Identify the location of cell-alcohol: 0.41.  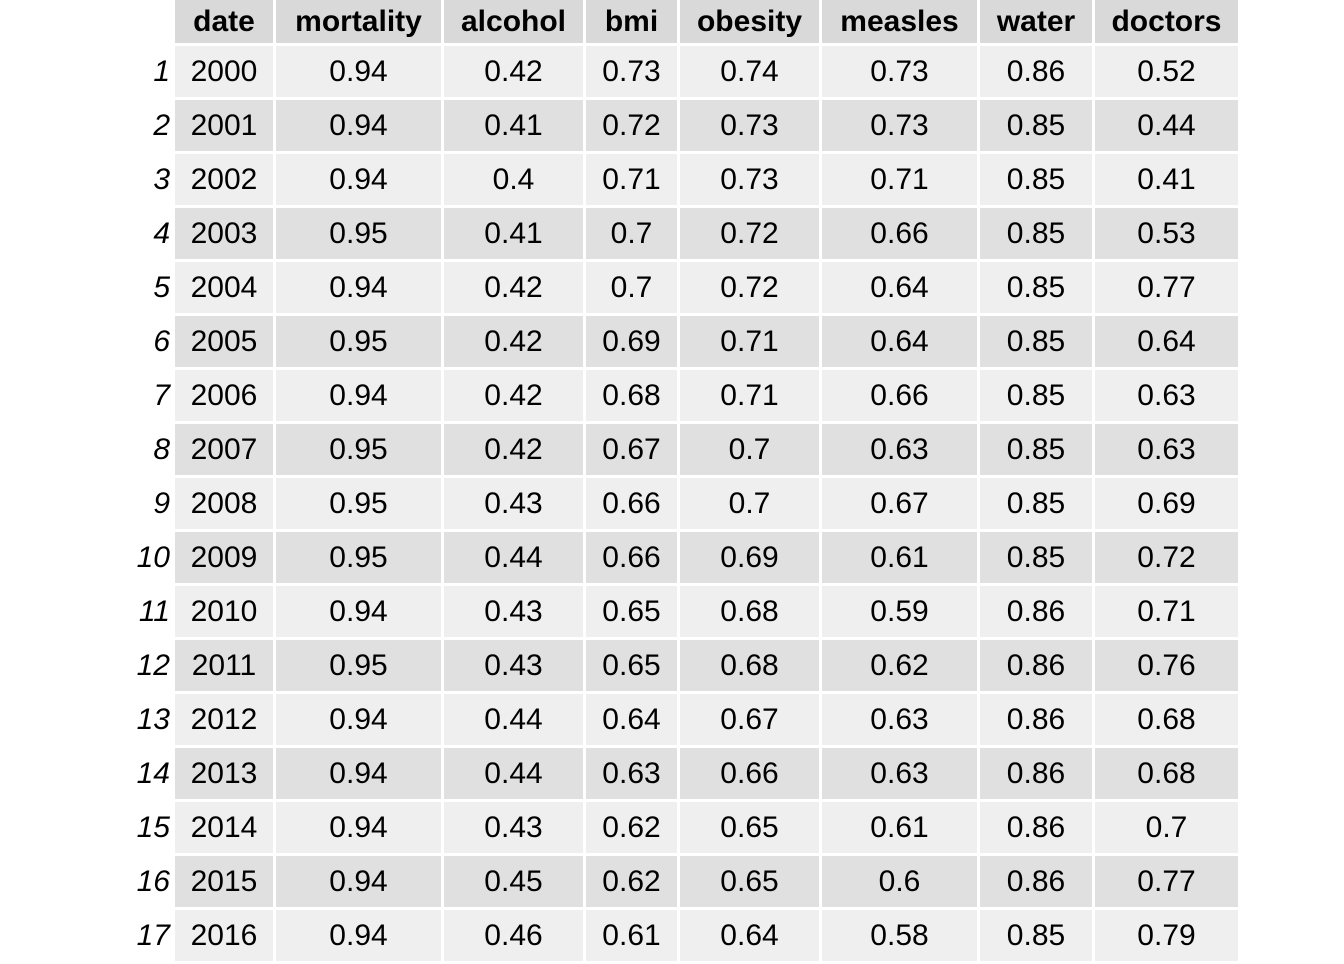
(513, 233).